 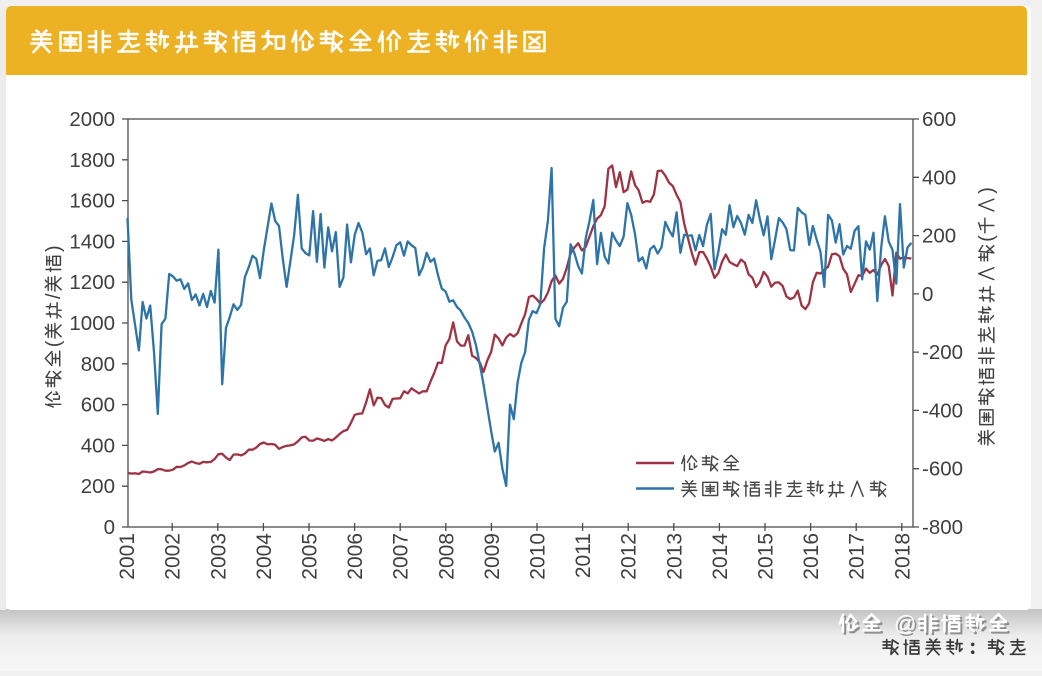 What do you see at coordinates (629, 556) in the screenshot?
I see `svg-text: 2012` at bounding box center [629, 556].